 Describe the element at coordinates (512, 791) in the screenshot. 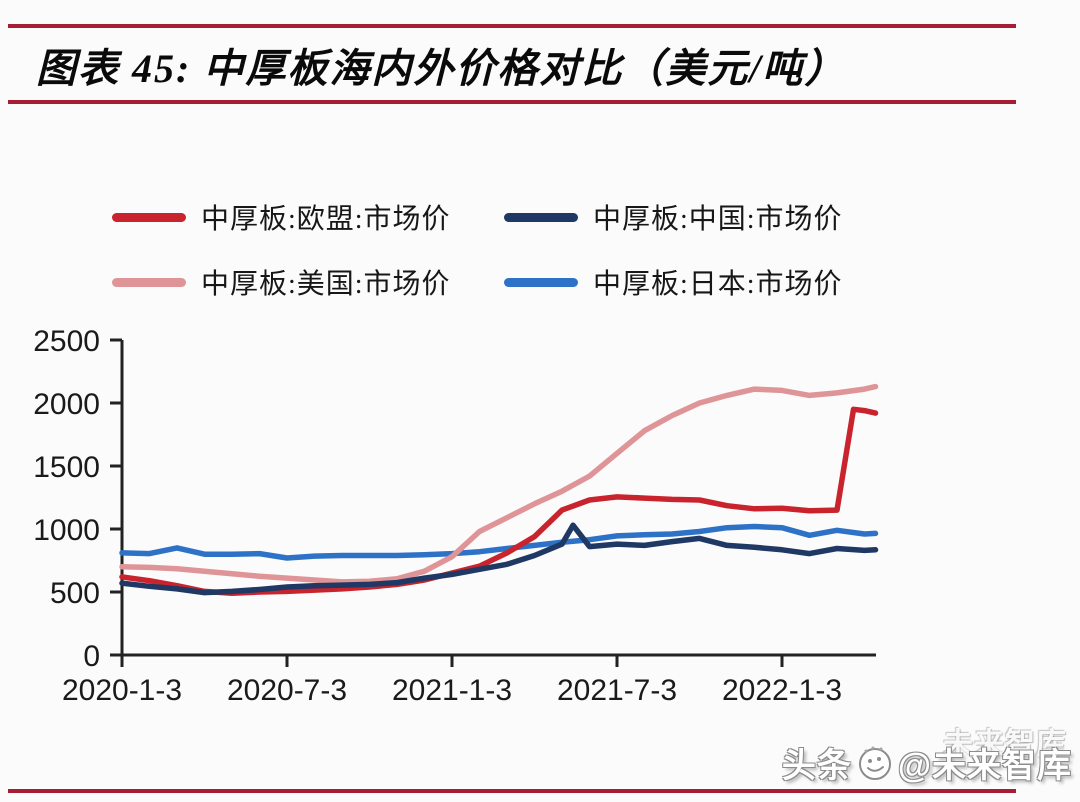

I see `footer-rule` at that location.